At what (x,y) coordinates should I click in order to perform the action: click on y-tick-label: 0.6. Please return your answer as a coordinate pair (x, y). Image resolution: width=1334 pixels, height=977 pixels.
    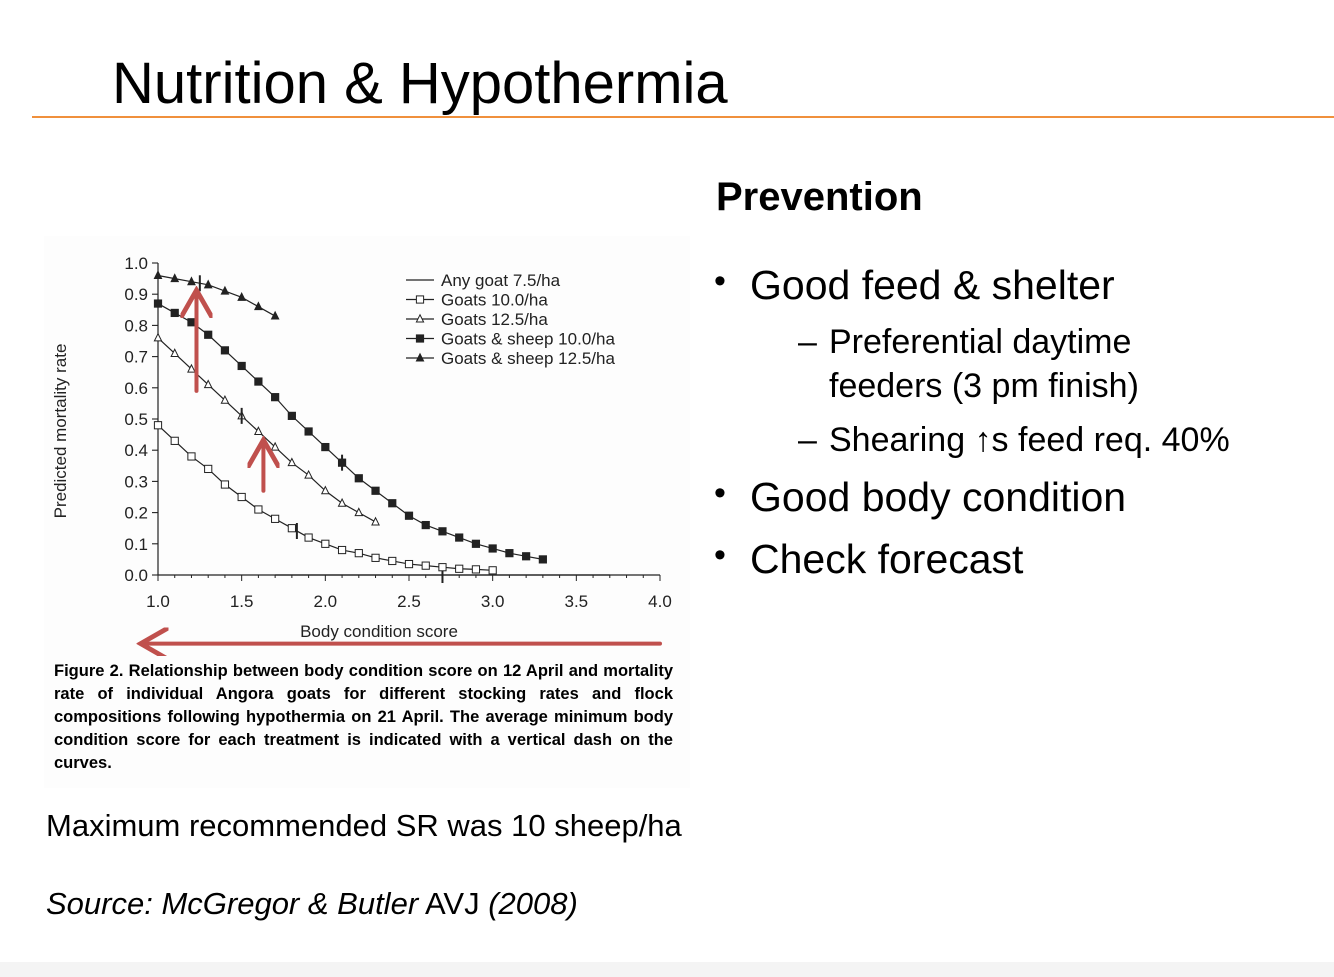
    Looking at the image, I should click on (136, 388).